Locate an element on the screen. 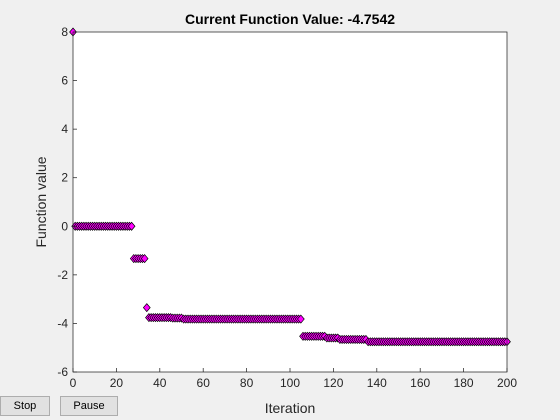  y-tick-label: 8 is located at coordinates (64, 32).